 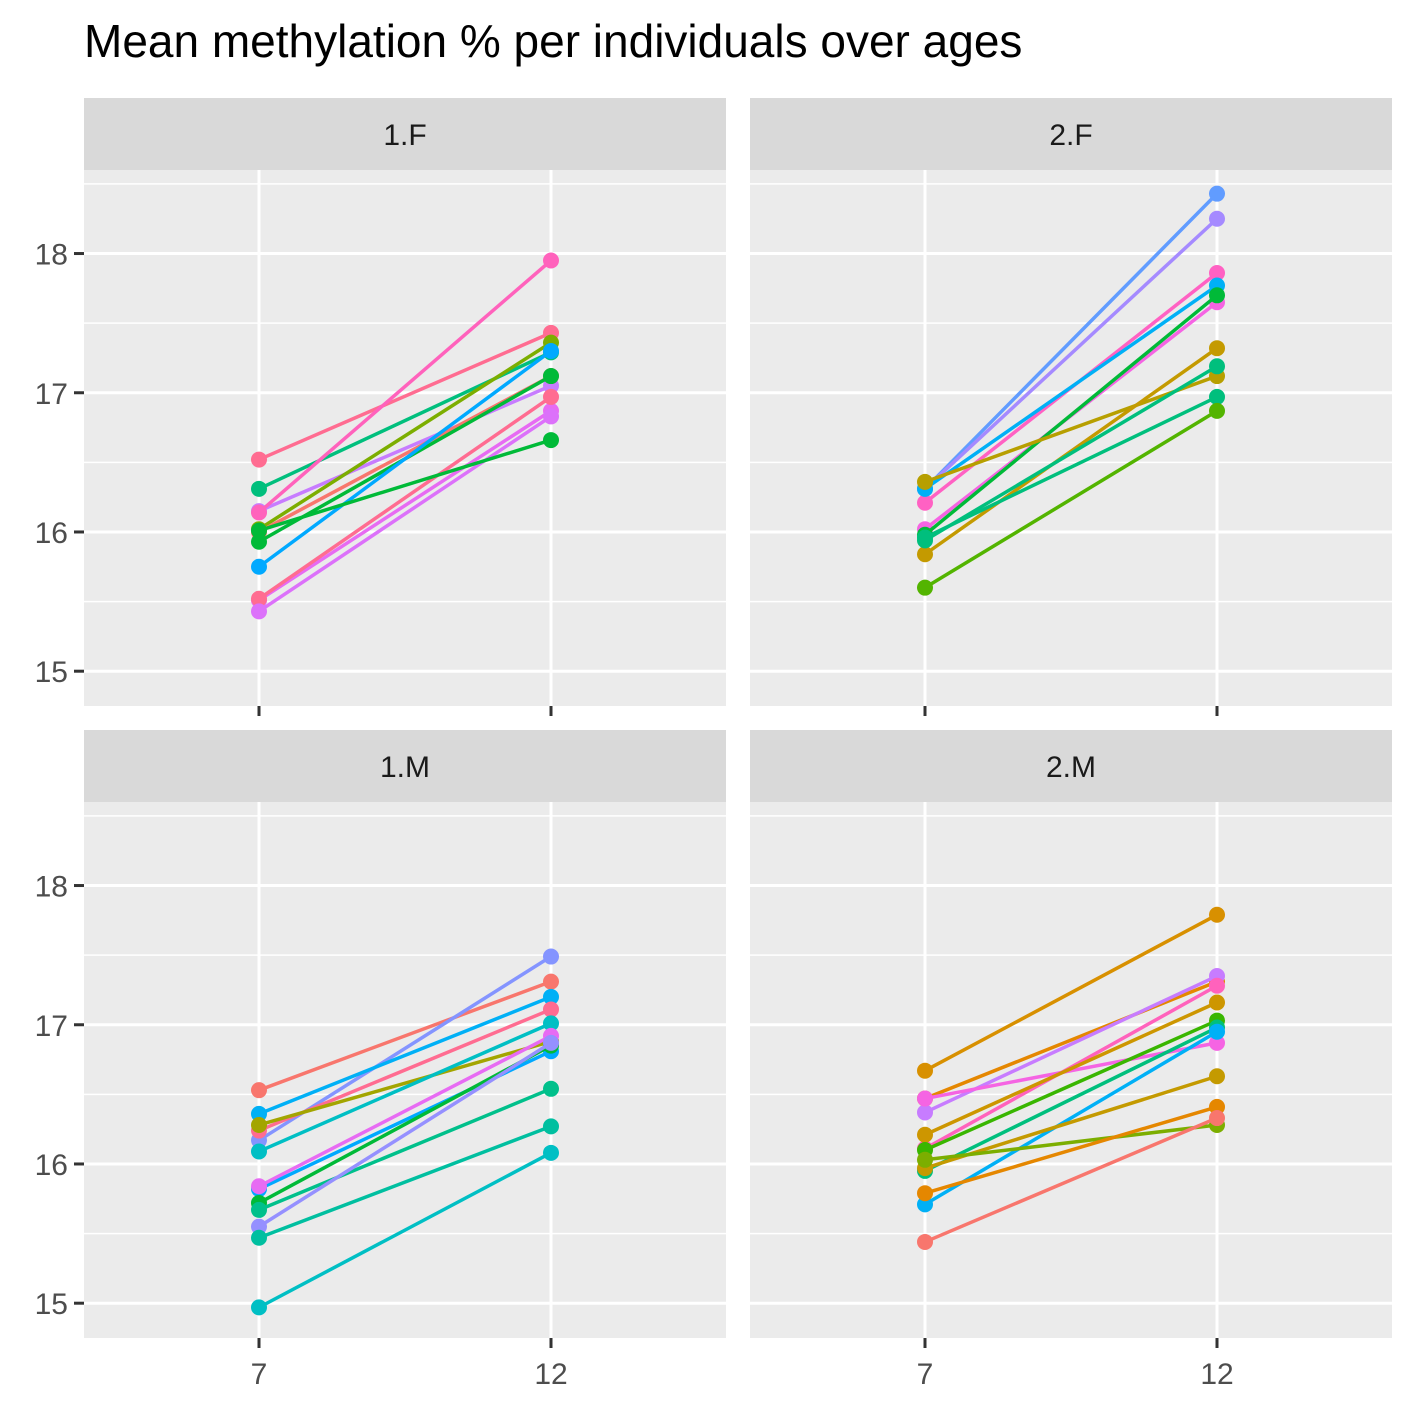 What do you see at coordinates (51, 887) in the screenshot?
I see `y-tick-label: 18` at bounding box center [51, 887].